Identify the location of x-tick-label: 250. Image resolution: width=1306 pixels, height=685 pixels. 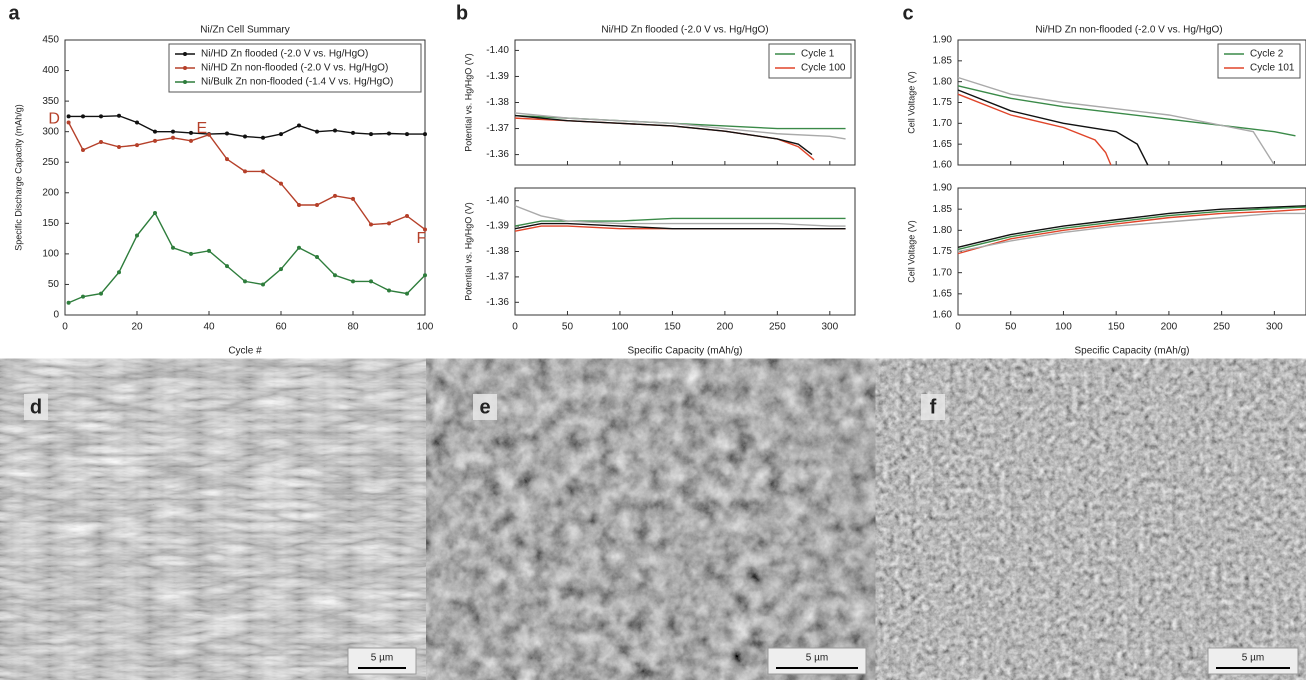
(777, 327).